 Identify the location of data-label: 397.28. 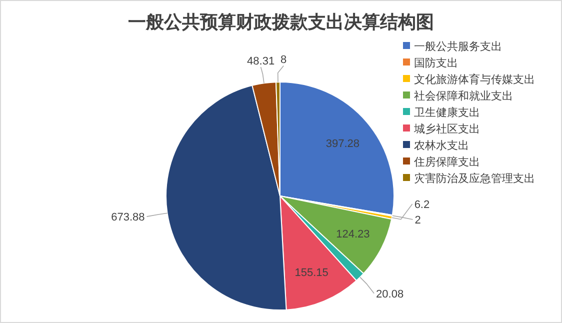
(343, 144).